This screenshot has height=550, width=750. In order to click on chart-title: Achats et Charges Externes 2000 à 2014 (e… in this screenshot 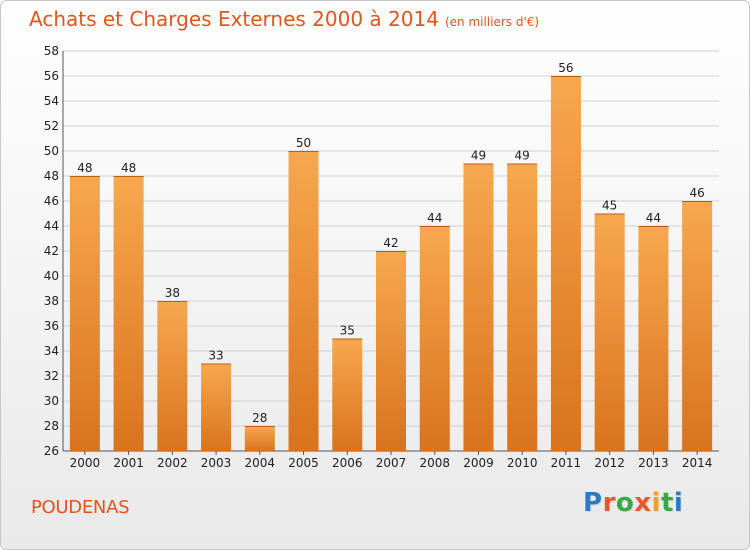, I will do `click(284, 19)`.